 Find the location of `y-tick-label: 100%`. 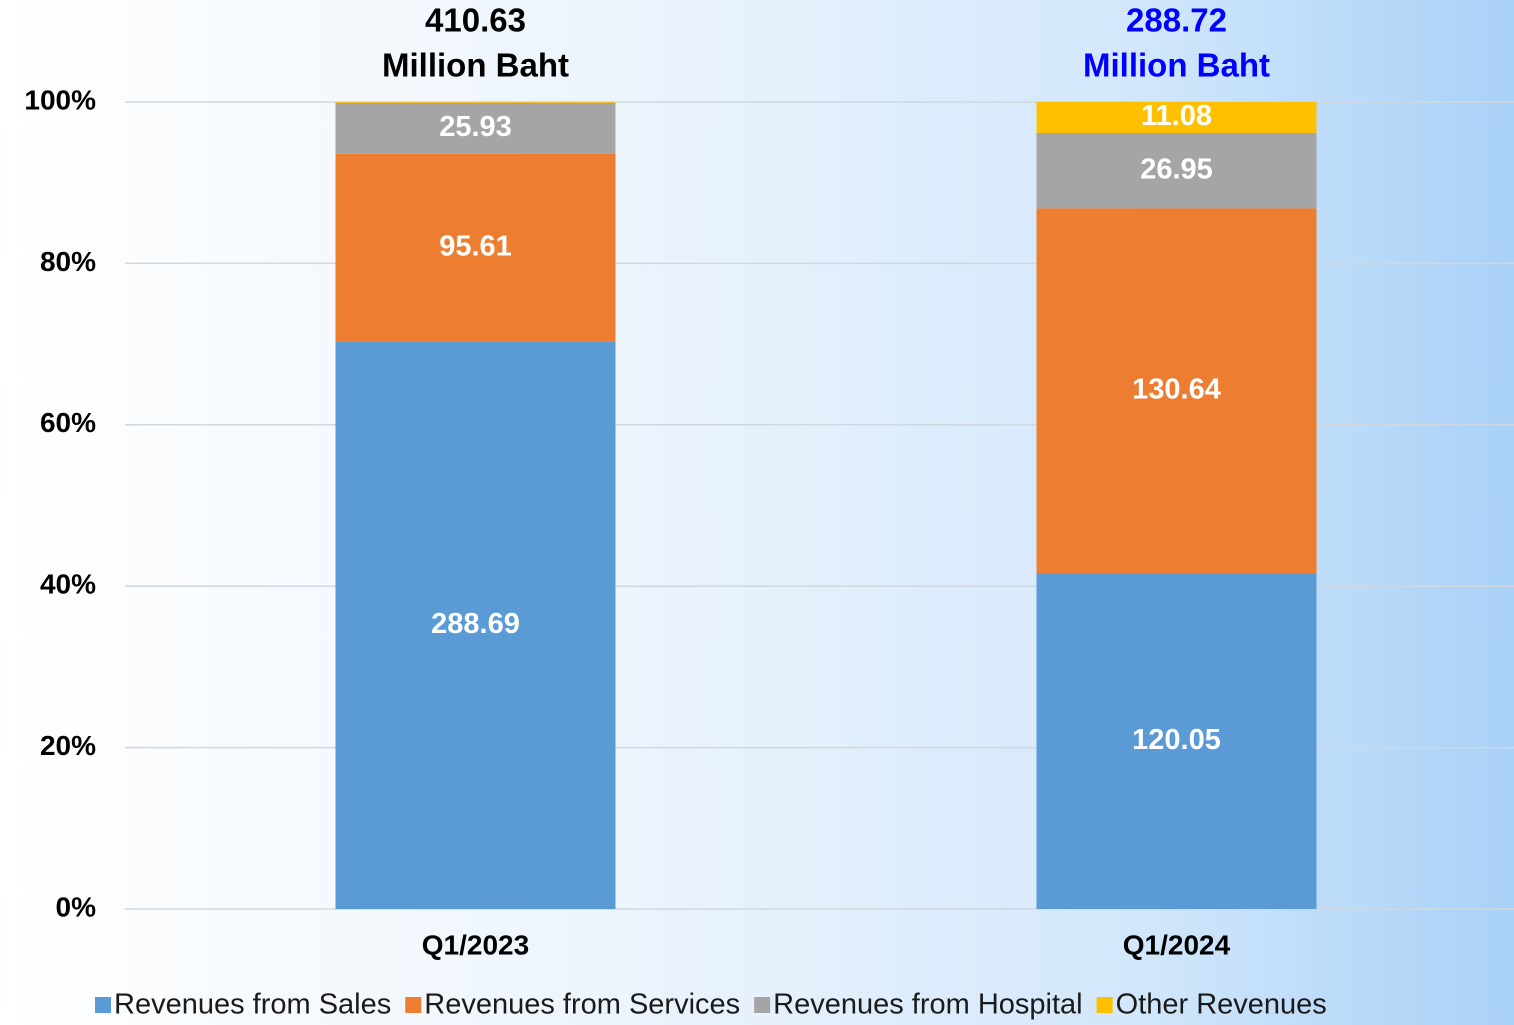

y-tick-label: 100% is located at coordinates (60, 99).